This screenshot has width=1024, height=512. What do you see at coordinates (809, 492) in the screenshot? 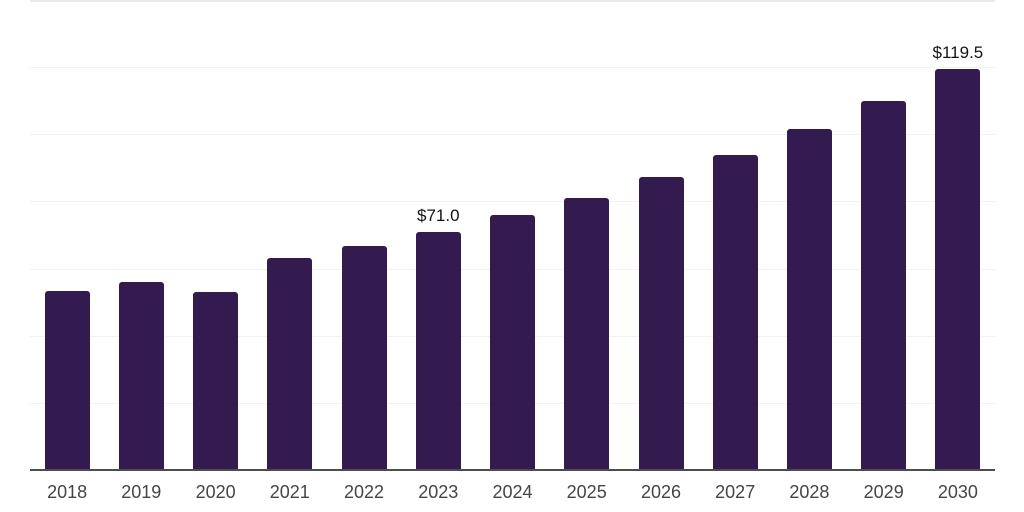
I see `x-tick-label-2028: 2028` at bounding box center [809, 492].